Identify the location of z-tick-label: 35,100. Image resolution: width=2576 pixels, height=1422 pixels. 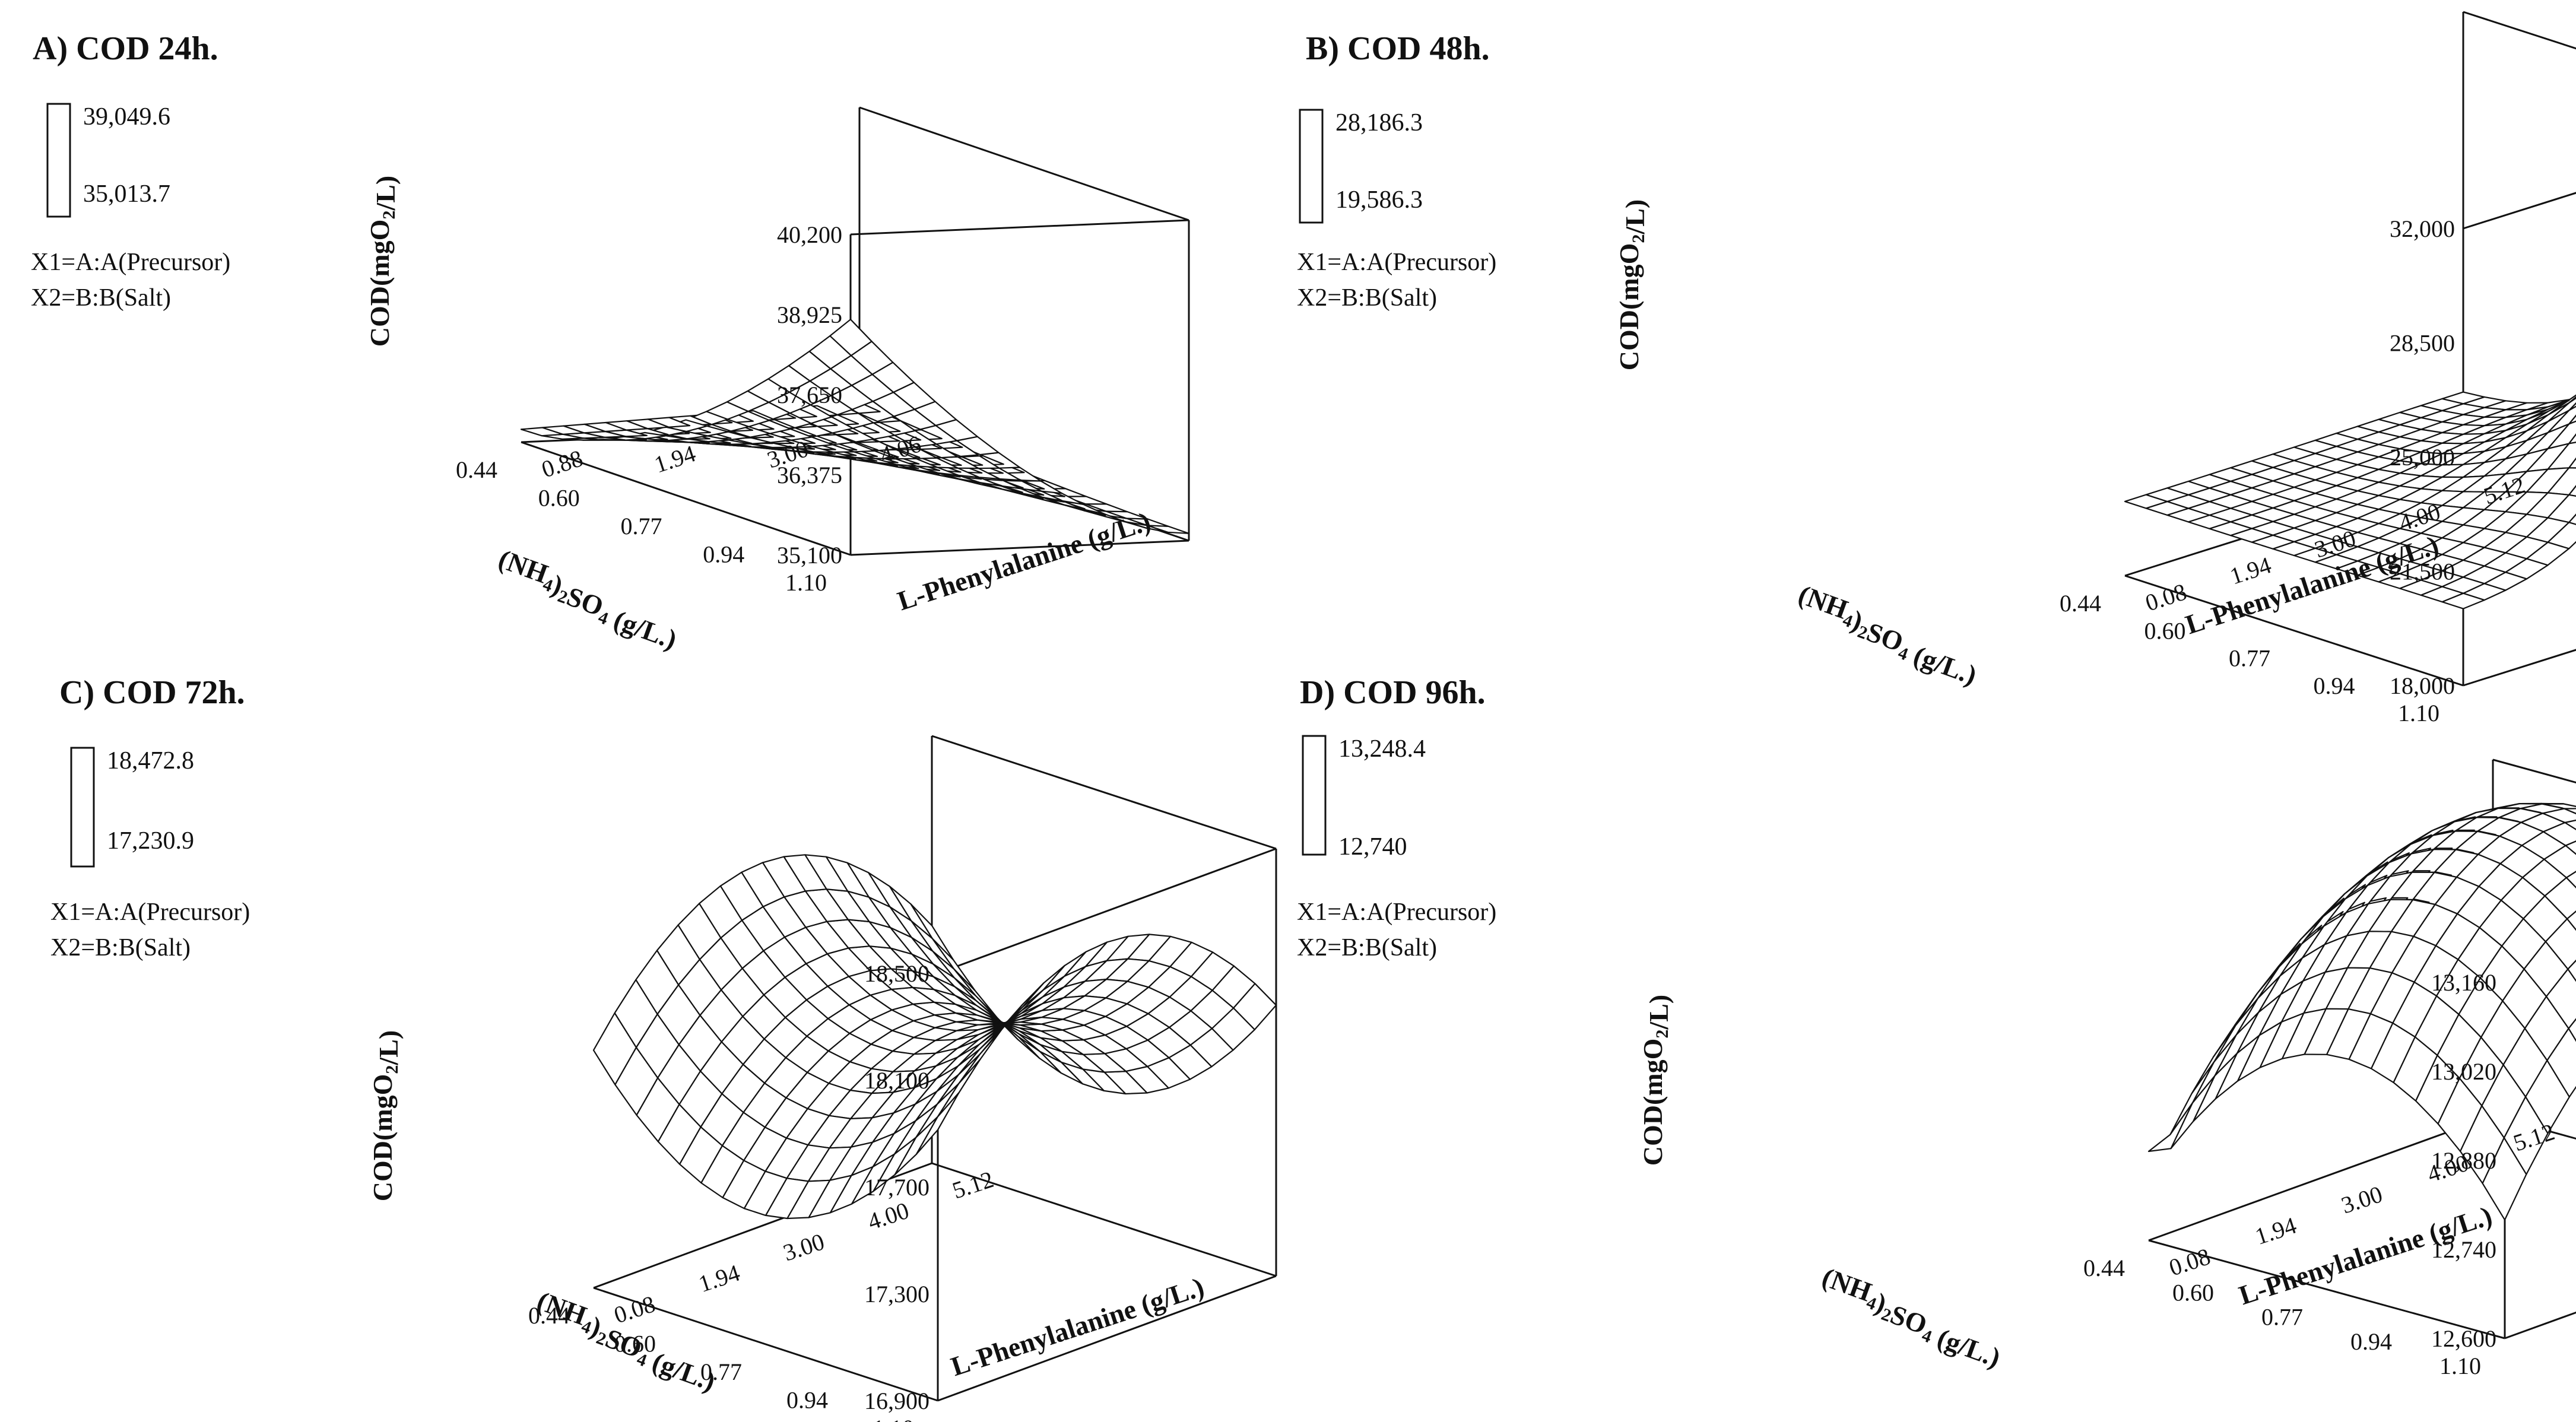
(809, 555).